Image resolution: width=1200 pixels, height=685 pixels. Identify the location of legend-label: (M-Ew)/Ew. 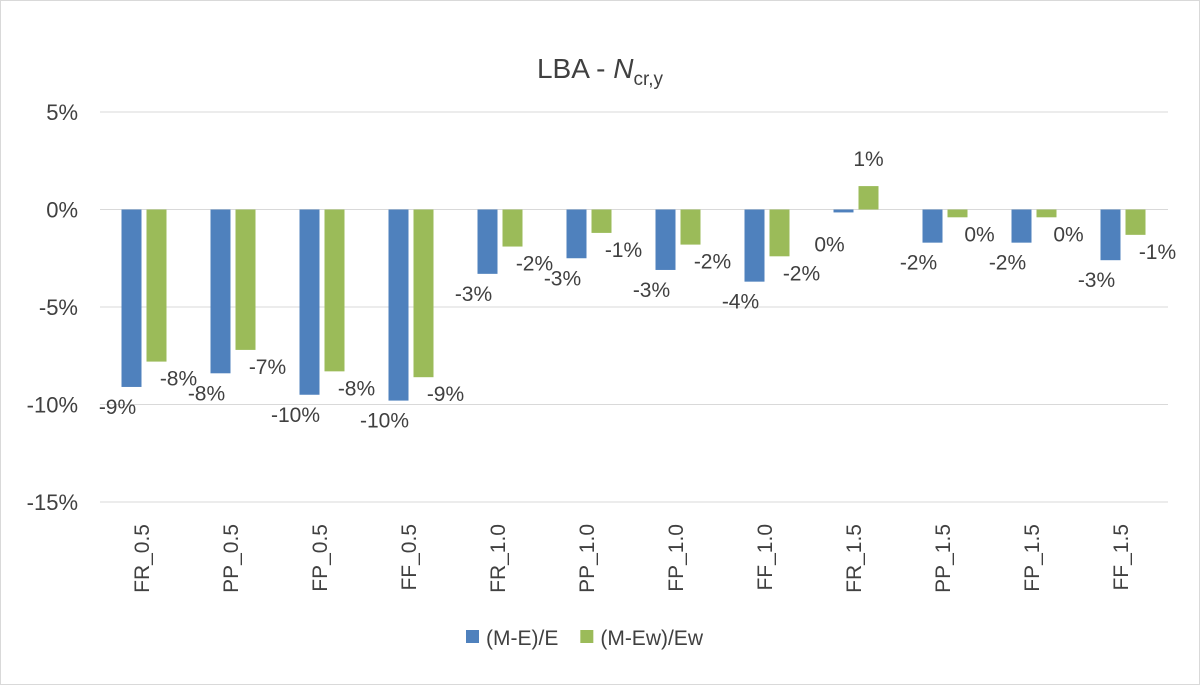
(651, 638).